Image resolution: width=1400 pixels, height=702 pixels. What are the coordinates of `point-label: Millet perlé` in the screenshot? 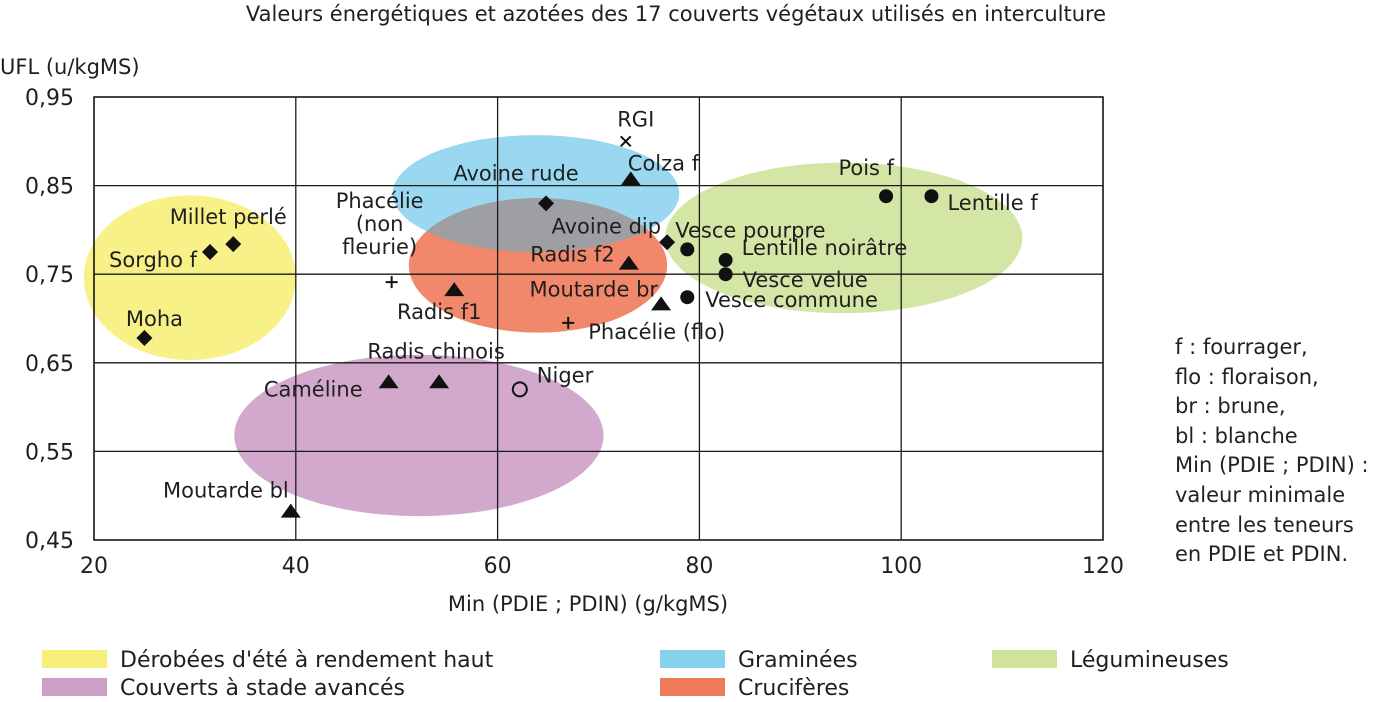 It's located at (228, 217).